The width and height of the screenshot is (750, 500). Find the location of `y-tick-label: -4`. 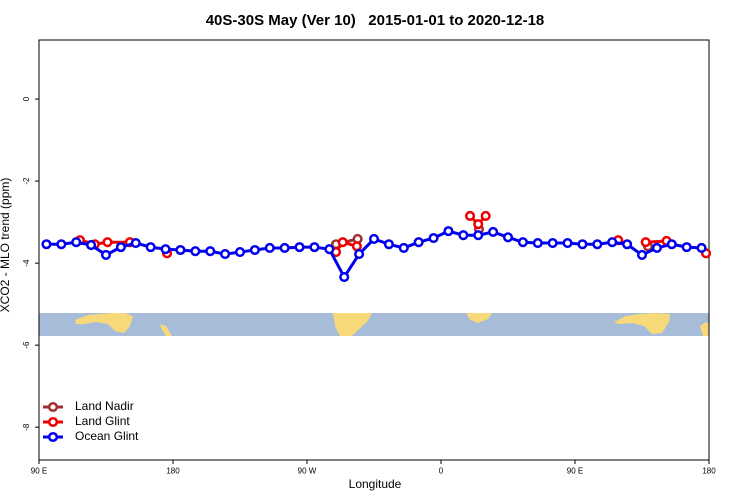

y-tick-label: -4 is located at coordinates (26, 263).